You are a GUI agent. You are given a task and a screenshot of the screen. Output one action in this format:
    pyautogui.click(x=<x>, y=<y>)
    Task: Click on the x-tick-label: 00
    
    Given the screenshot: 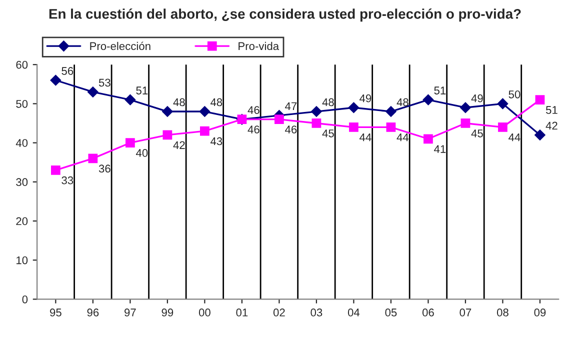 What is the action you would take?
    pyautogui.click(x=204, y=312)
    